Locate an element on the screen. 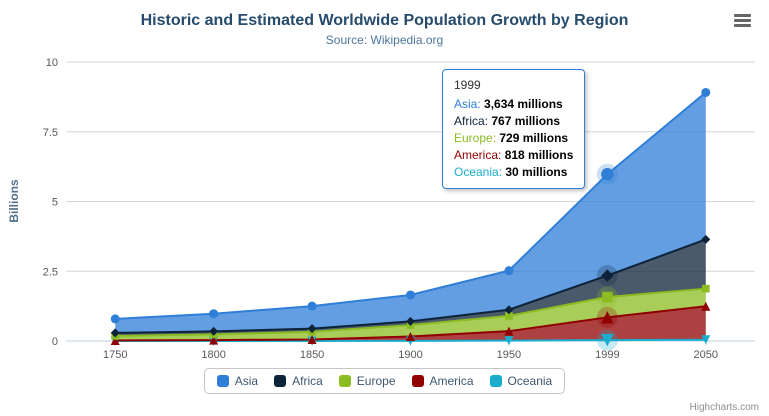 The height and width of the screenshot is (416, 769). legend-symbol-europe is located at coordinates (344, 381).